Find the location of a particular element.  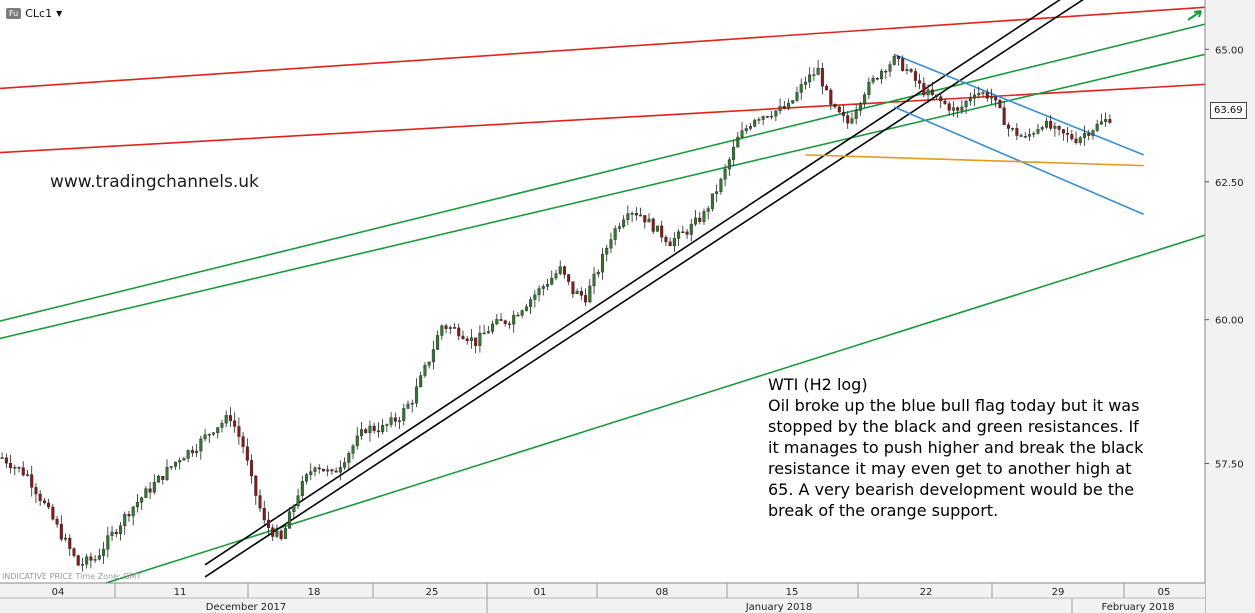

x-tick-label: 05 is located at coordinates (1164, 592).